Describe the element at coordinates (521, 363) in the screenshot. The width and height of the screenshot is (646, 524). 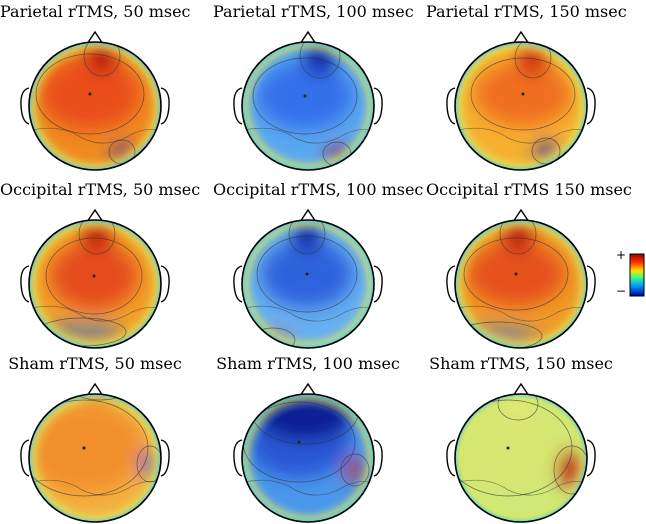
I see `panel-title: Sham rTMS, 150 msec` at that location.